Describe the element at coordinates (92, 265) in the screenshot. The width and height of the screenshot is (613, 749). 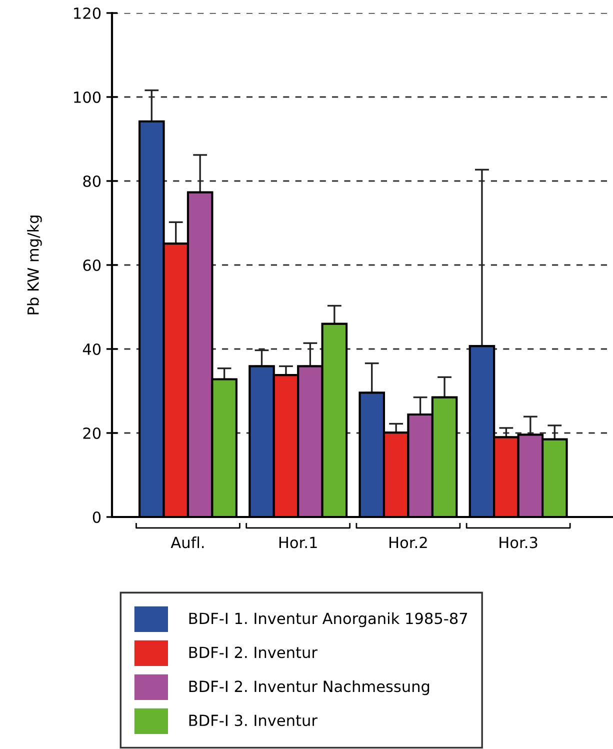
I see `y-tick-label: 60` at that location.